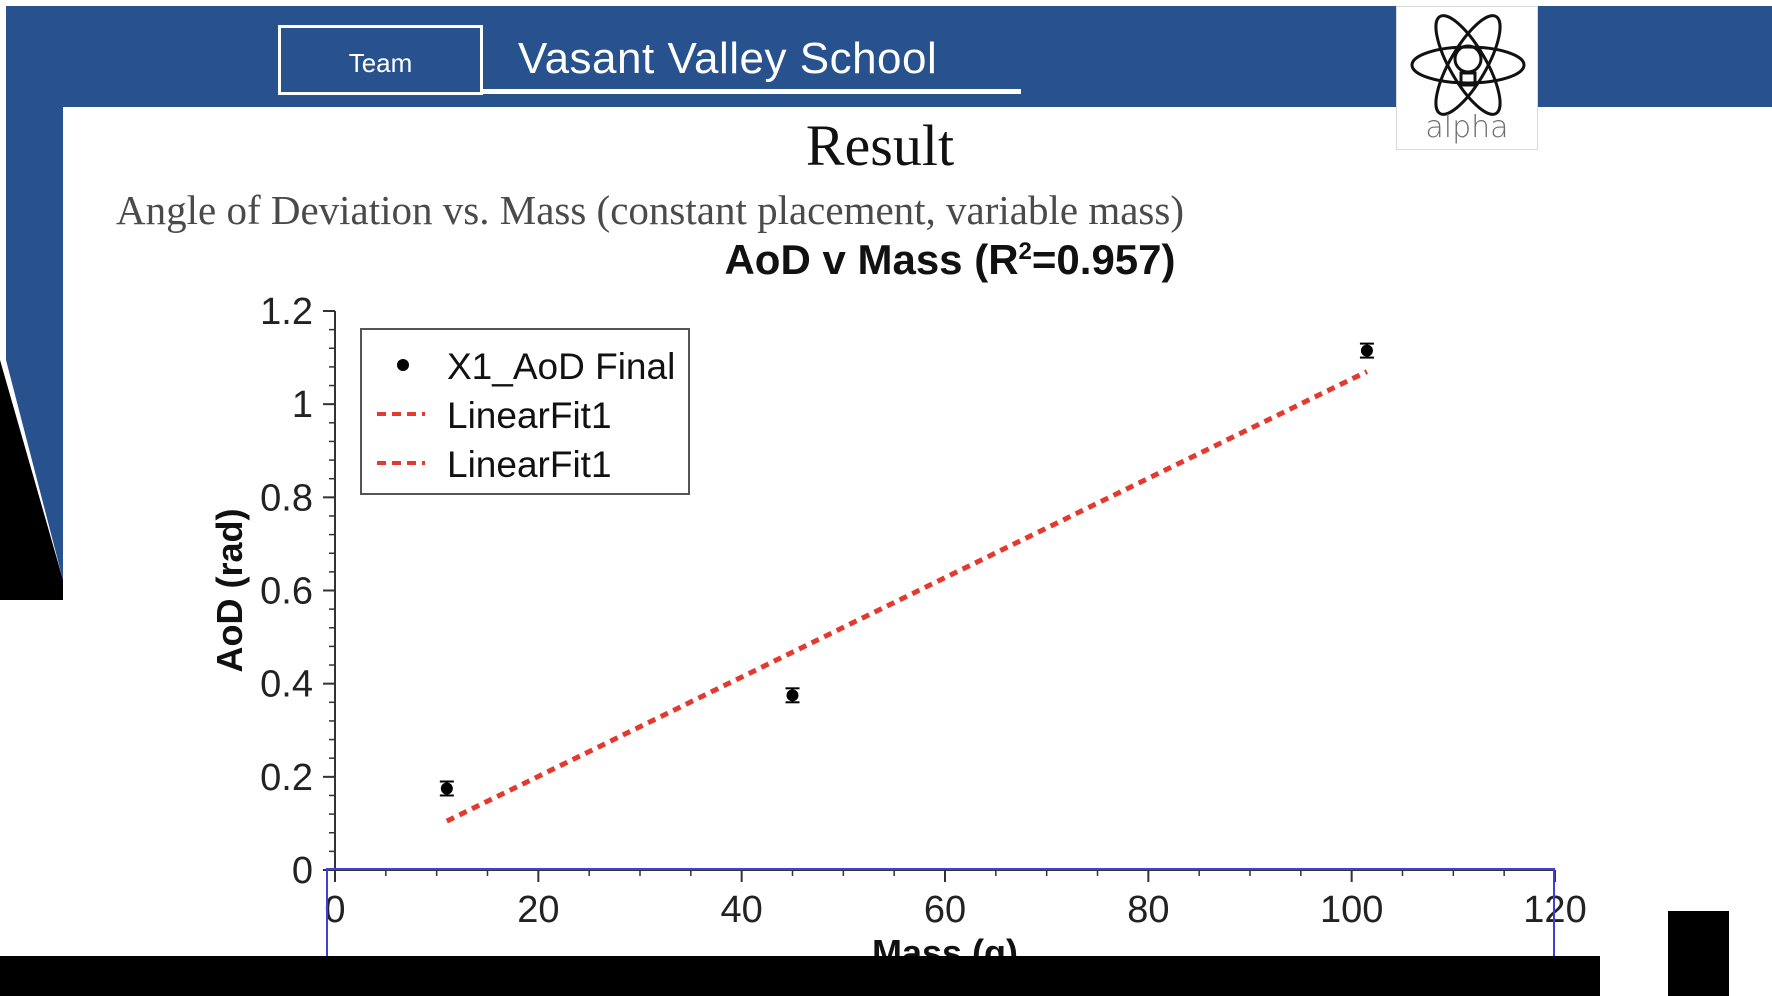 This screenshot has width=1772, height=996. Describe the element at coordinates (742, 910) in the screenshot. I see `x-tick-label: 40` at that location.